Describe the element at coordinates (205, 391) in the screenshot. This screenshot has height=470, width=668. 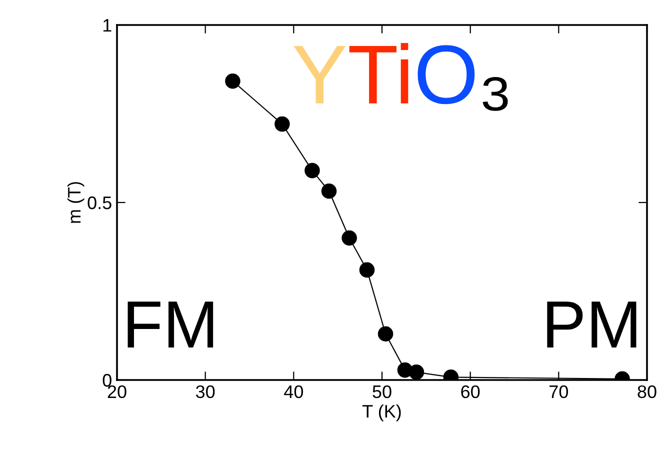
I see `x-tick-label: 30` at that location.